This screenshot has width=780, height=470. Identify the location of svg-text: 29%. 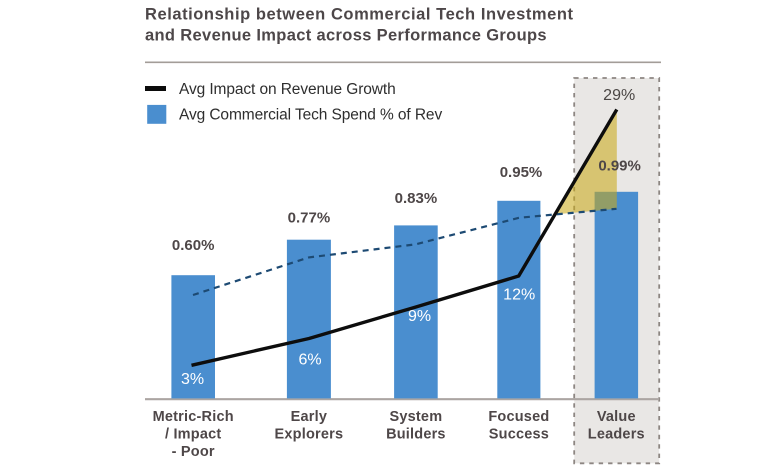
(619, 95).